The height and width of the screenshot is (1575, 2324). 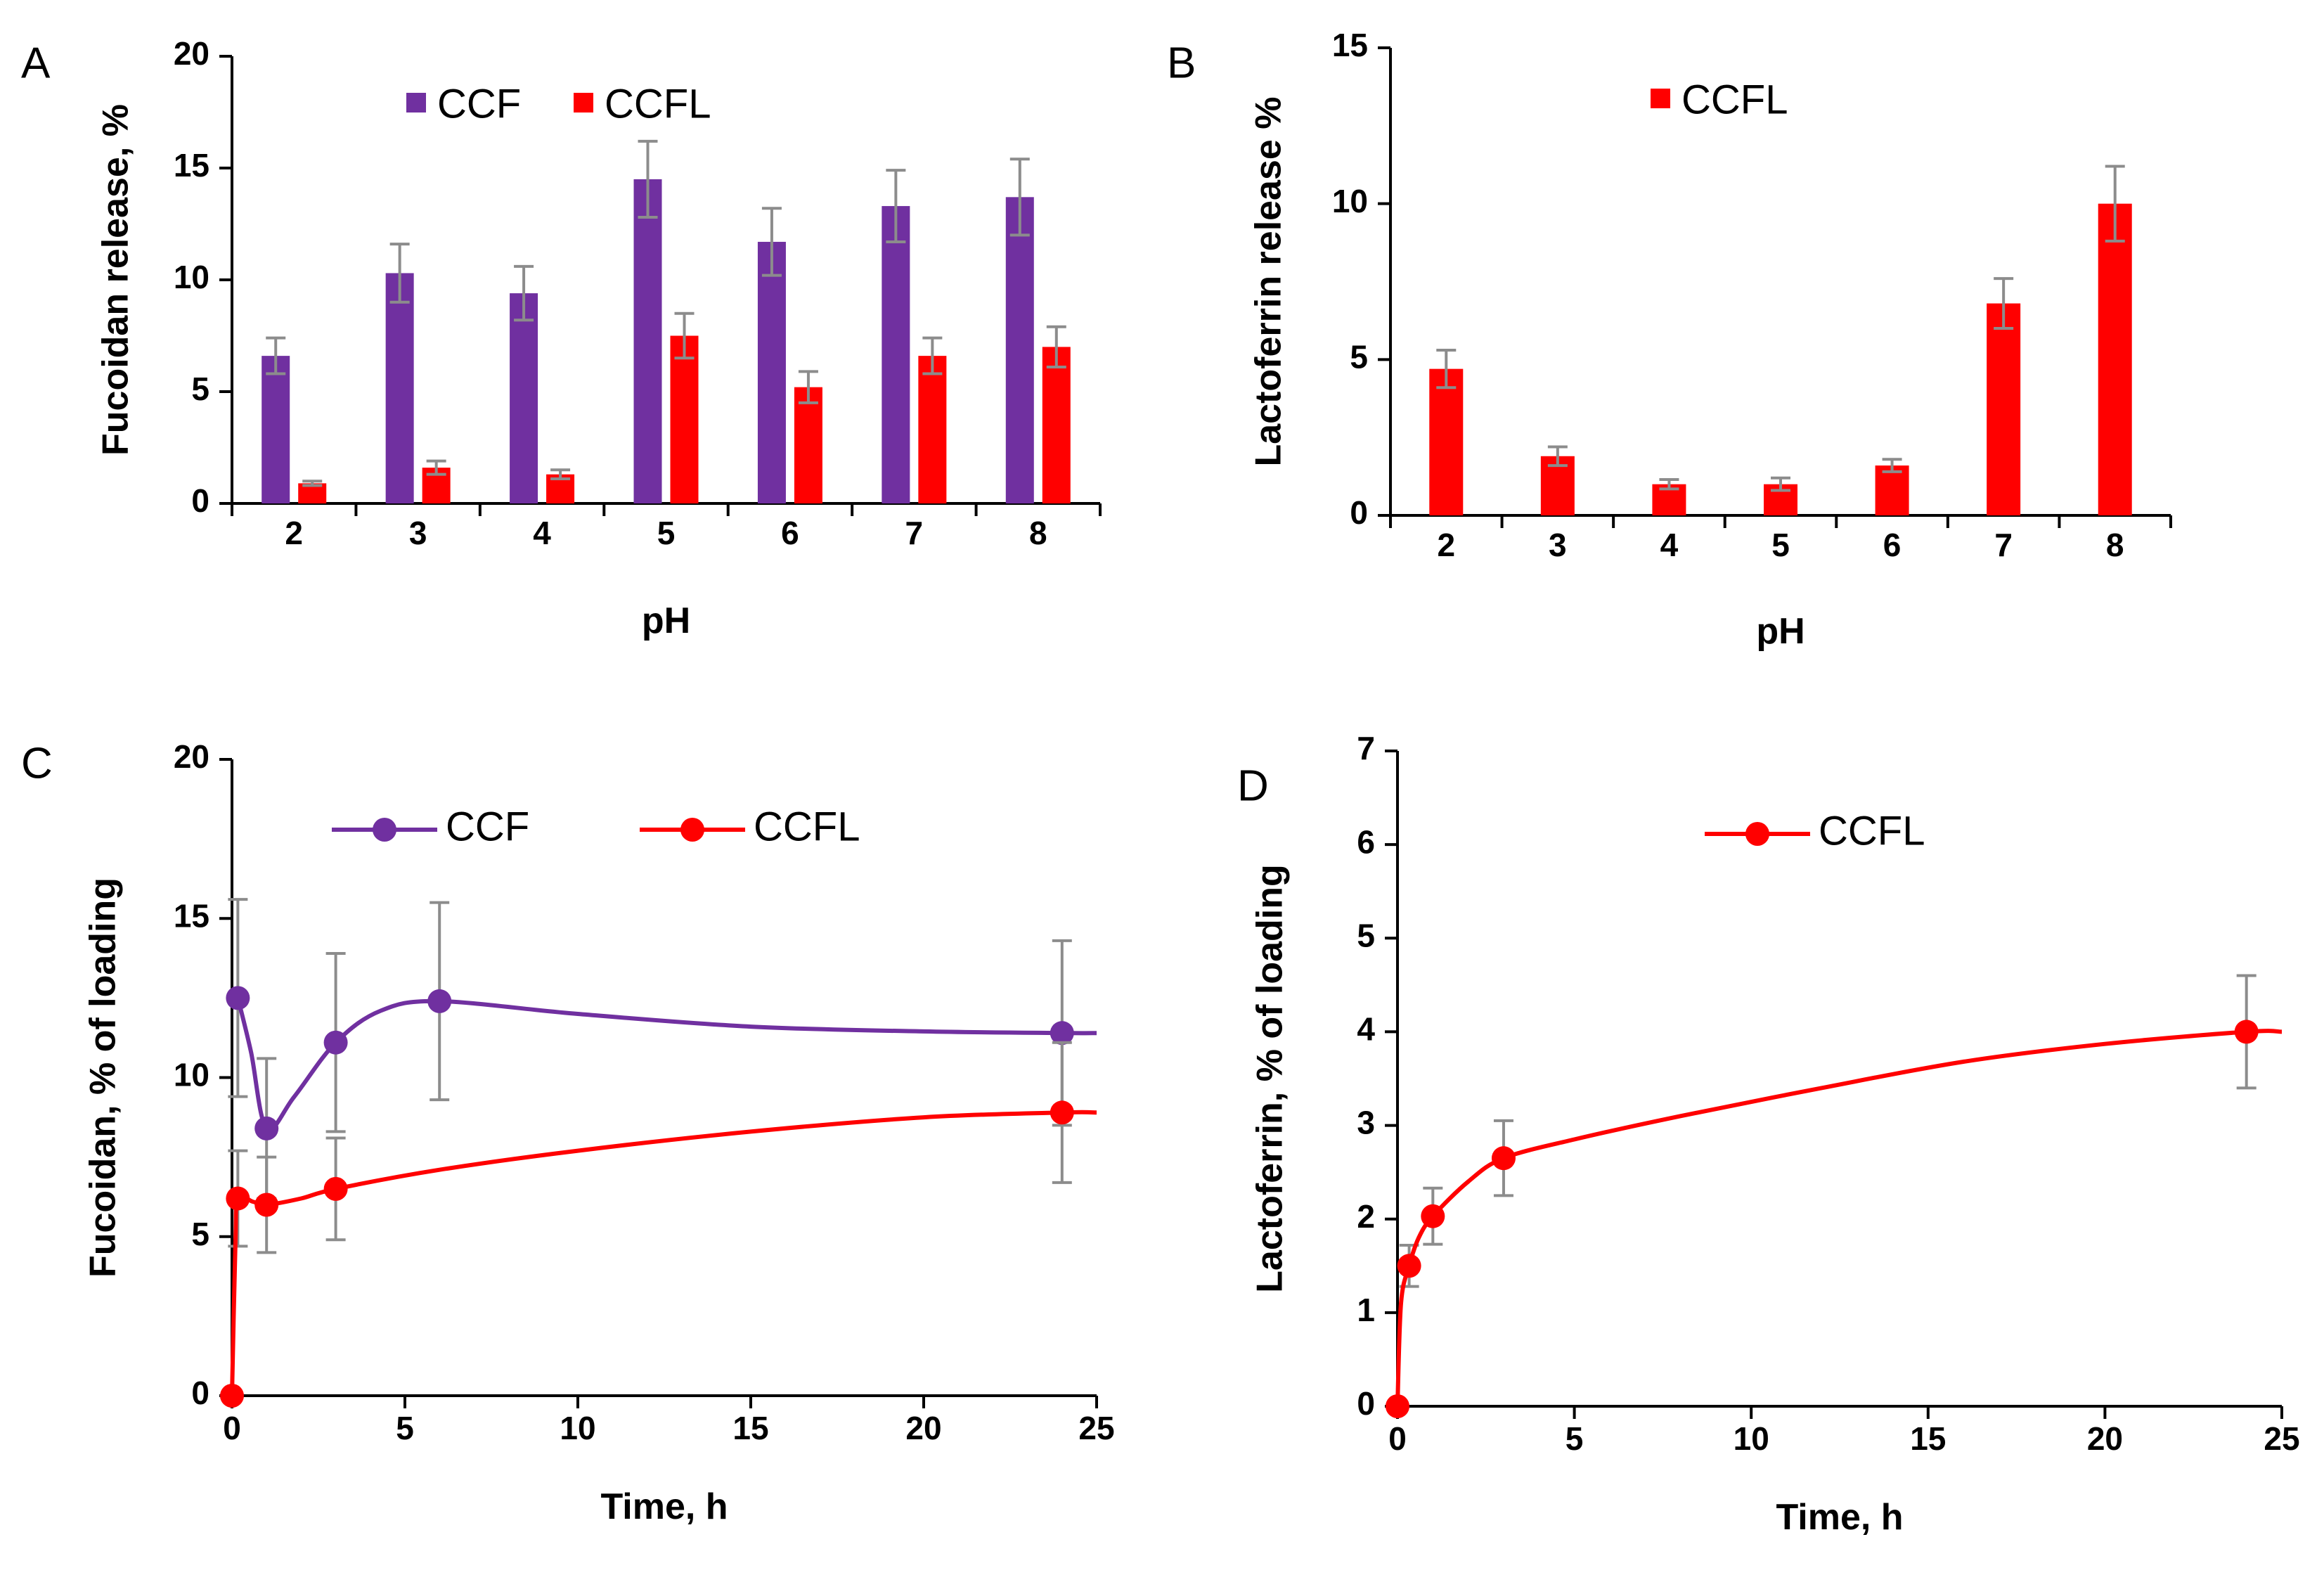 I want to click on x-axis-title-b: pH, so click(x=1780, y=631).